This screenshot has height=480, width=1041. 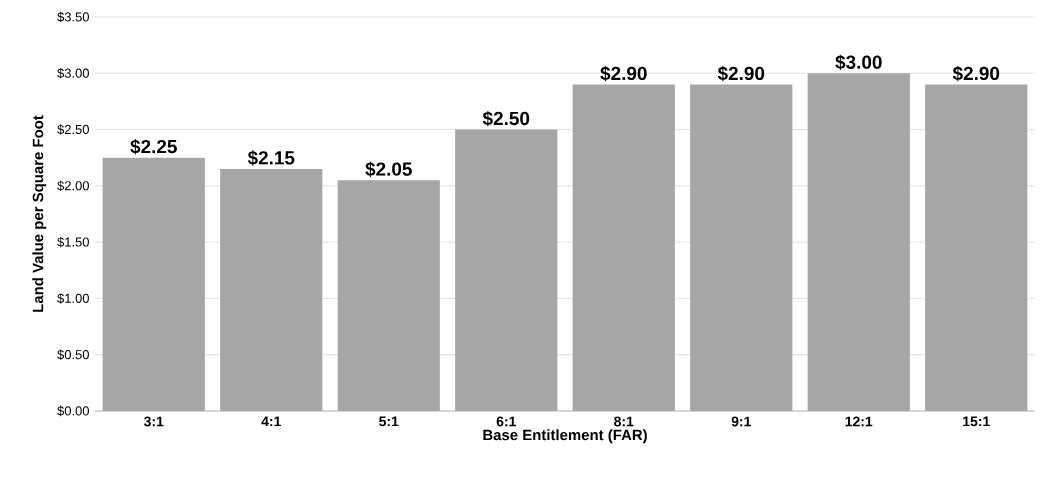 What do you see at coordinates (153, 421) in the screenshot?
I see `x-tick-label: 3:1` at bounding box center [153, 421].